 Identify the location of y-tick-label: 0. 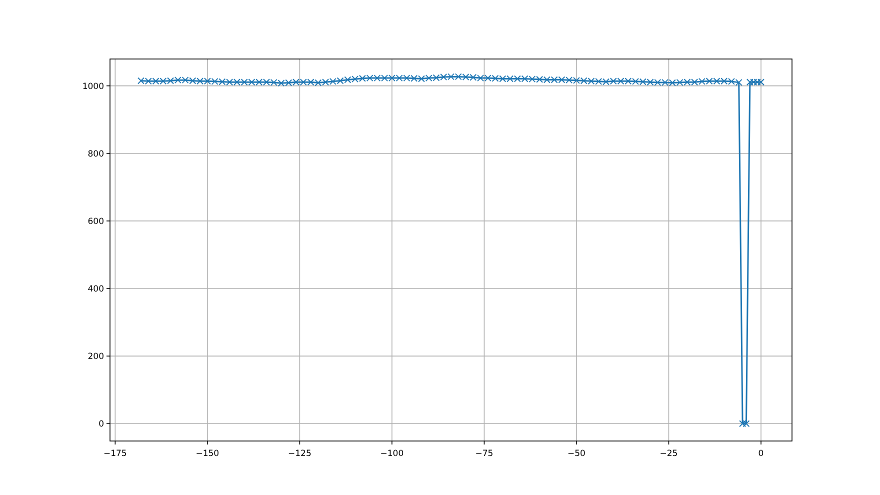
(101, 425).